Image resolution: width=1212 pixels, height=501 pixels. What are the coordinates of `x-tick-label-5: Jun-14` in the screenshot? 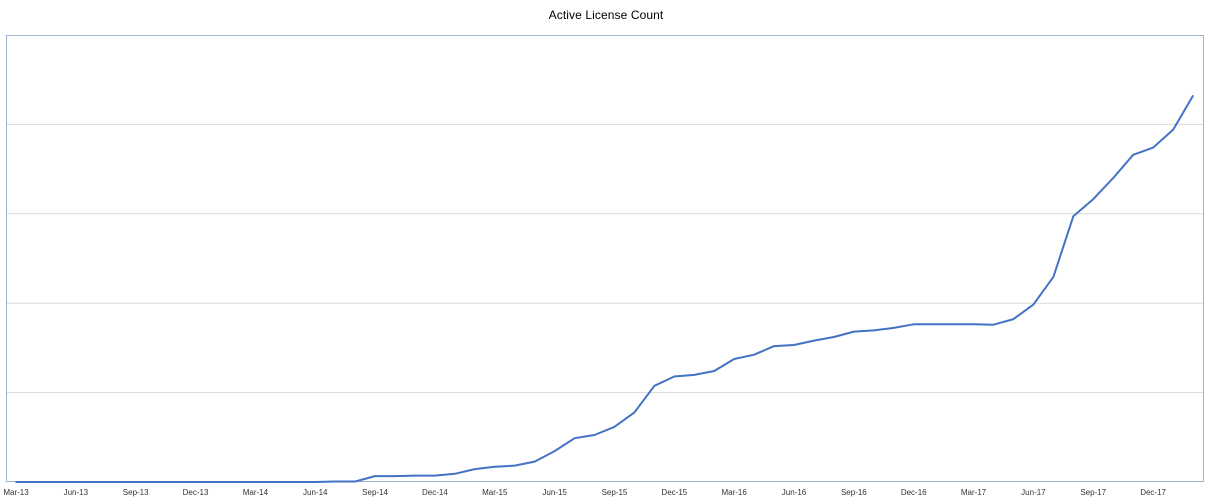 It's located at (315, 492).